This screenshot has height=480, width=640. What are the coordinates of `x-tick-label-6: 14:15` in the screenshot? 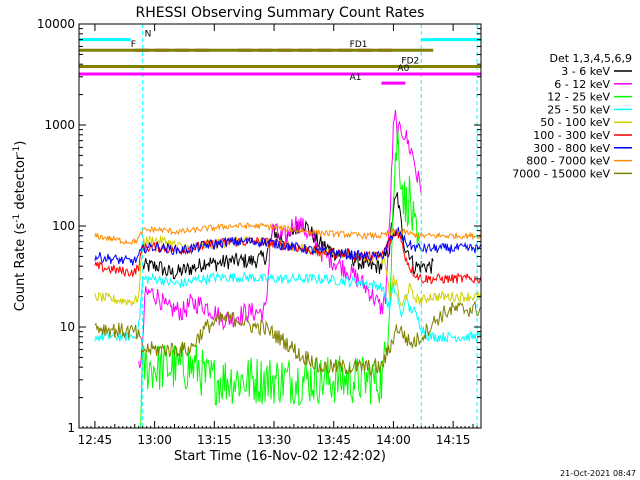 It's located at (453, 440).